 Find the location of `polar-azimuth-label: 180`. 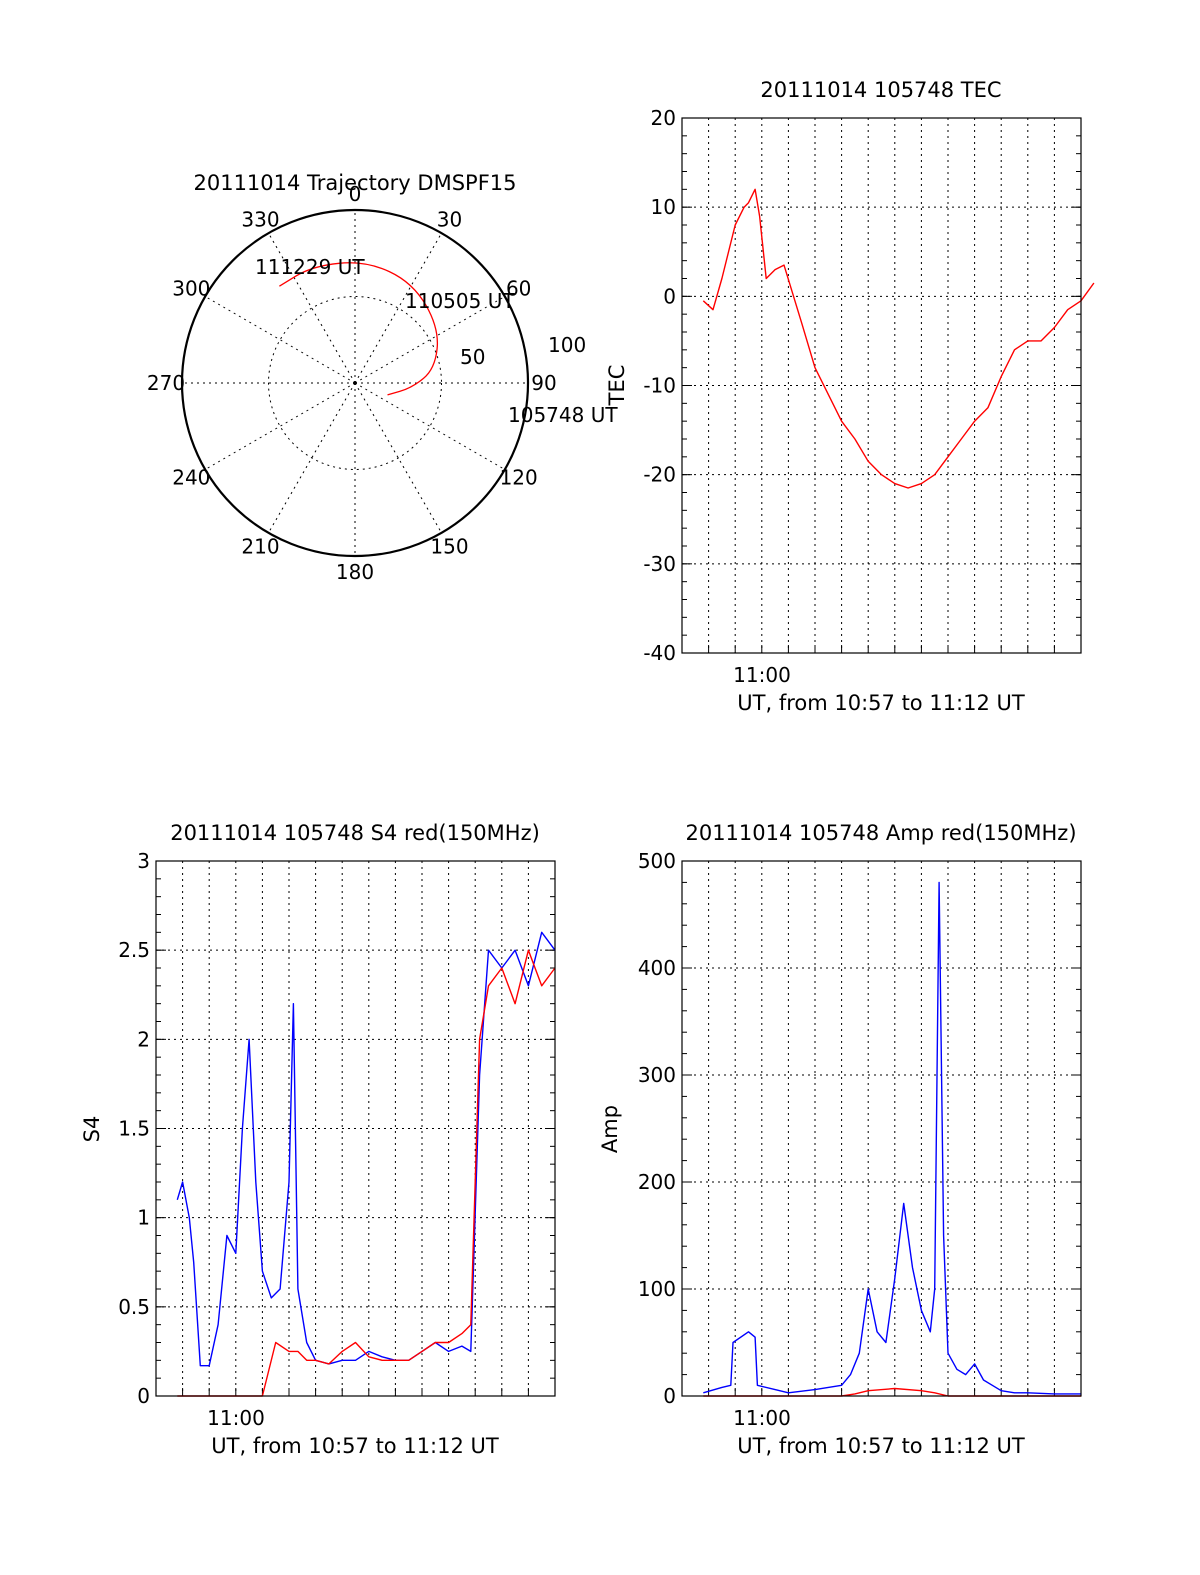

polar-azimuth-label: 180 is located at coordinates (355, 572).